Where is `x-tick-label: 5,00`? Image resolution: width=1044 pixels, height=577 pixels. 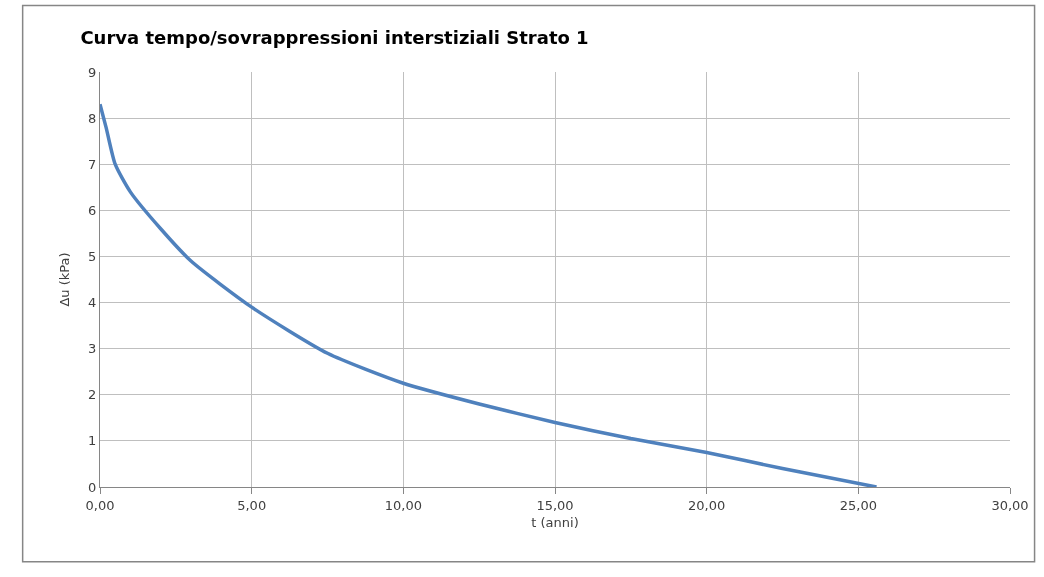
x-tick-label: 5,00 is located at coordinates (252, 505).